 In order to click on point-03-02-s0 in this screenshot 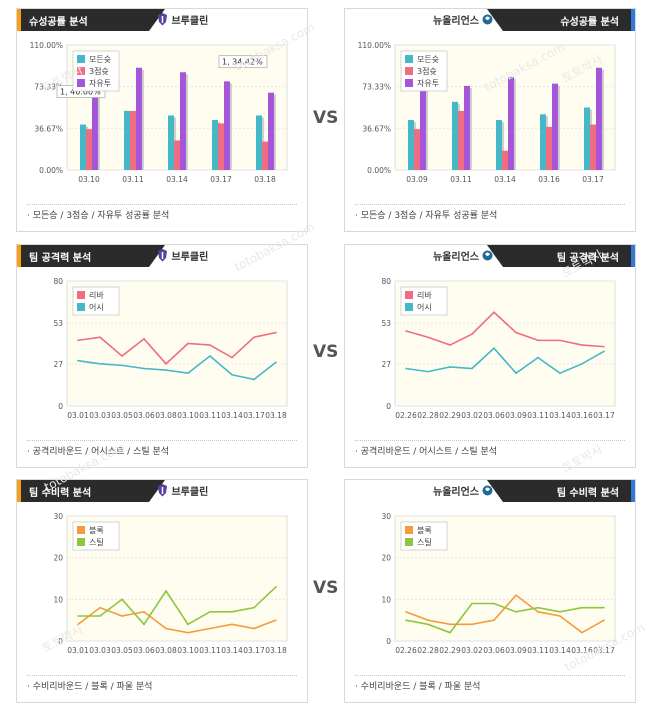, I will do `click(472, 624)`.